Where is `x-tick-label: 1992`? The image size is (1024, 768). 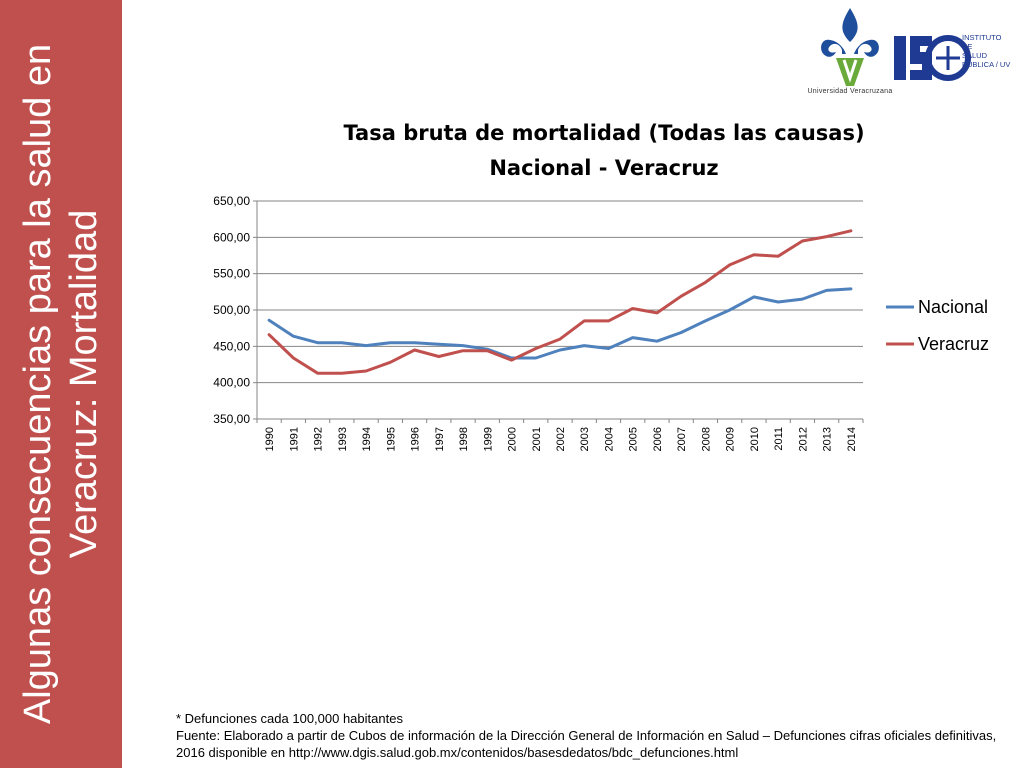
x-tick-label: 1992 is located at coordinates (319, 439).